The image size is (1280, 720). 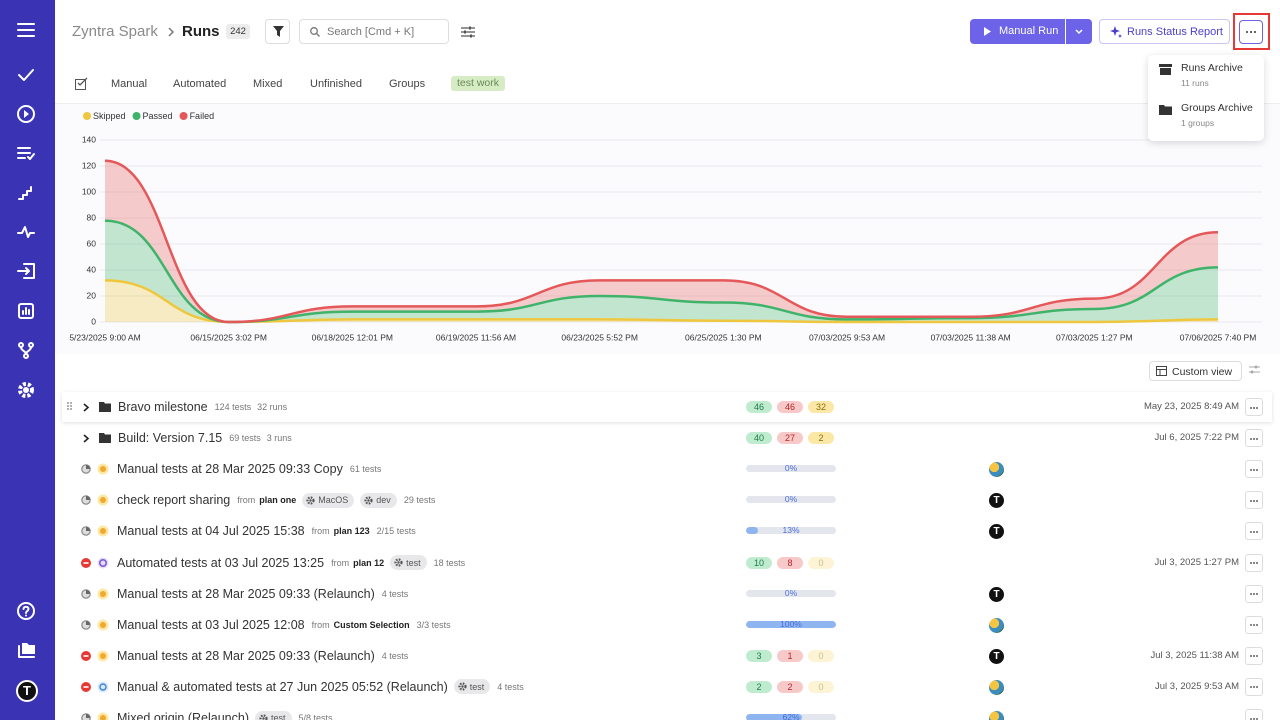 What do you see at coordinates (821, 562) in the screenshot?
I see `count-badge: 0` at bounding box center [821, 562].